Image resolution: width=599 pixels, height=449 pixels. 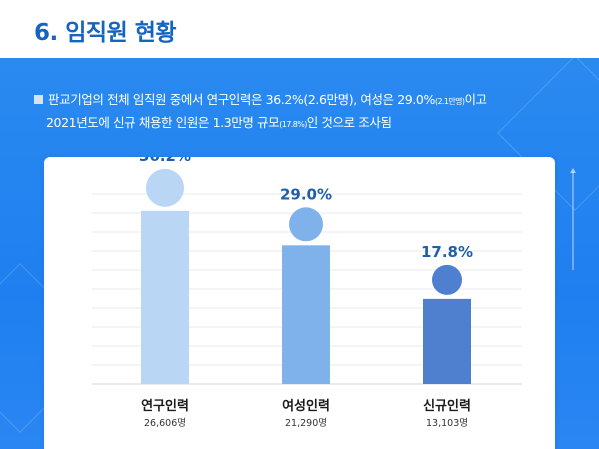 What do you see at coordinates (447, 423) in the screenshot?
I see `count-label: 13,103명` at bounding box center [447, 423].